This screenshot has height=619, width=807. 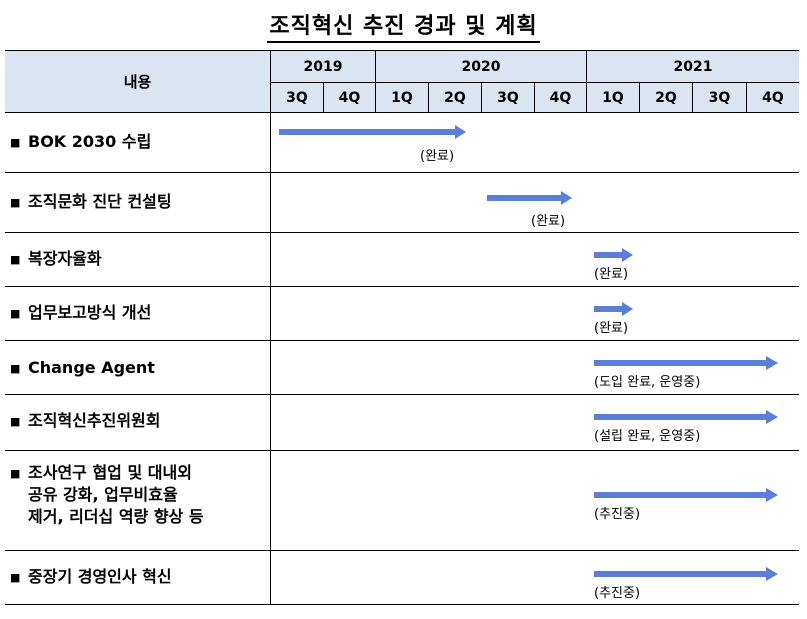 I want to click on arrow-bok2030, so click(x=372, y=132).